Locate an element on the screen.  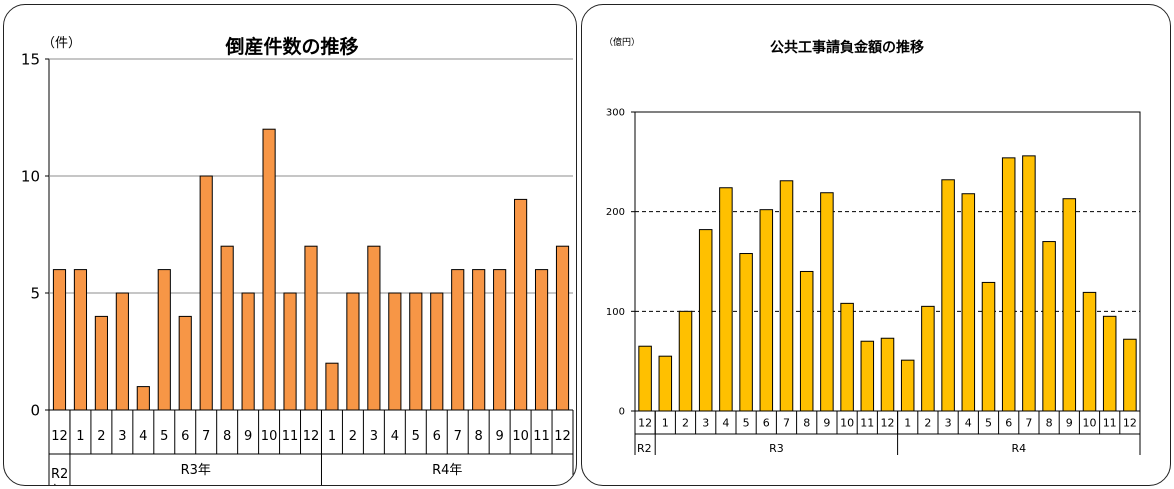
year-label: R4 is located at coordinates (1018, 448).